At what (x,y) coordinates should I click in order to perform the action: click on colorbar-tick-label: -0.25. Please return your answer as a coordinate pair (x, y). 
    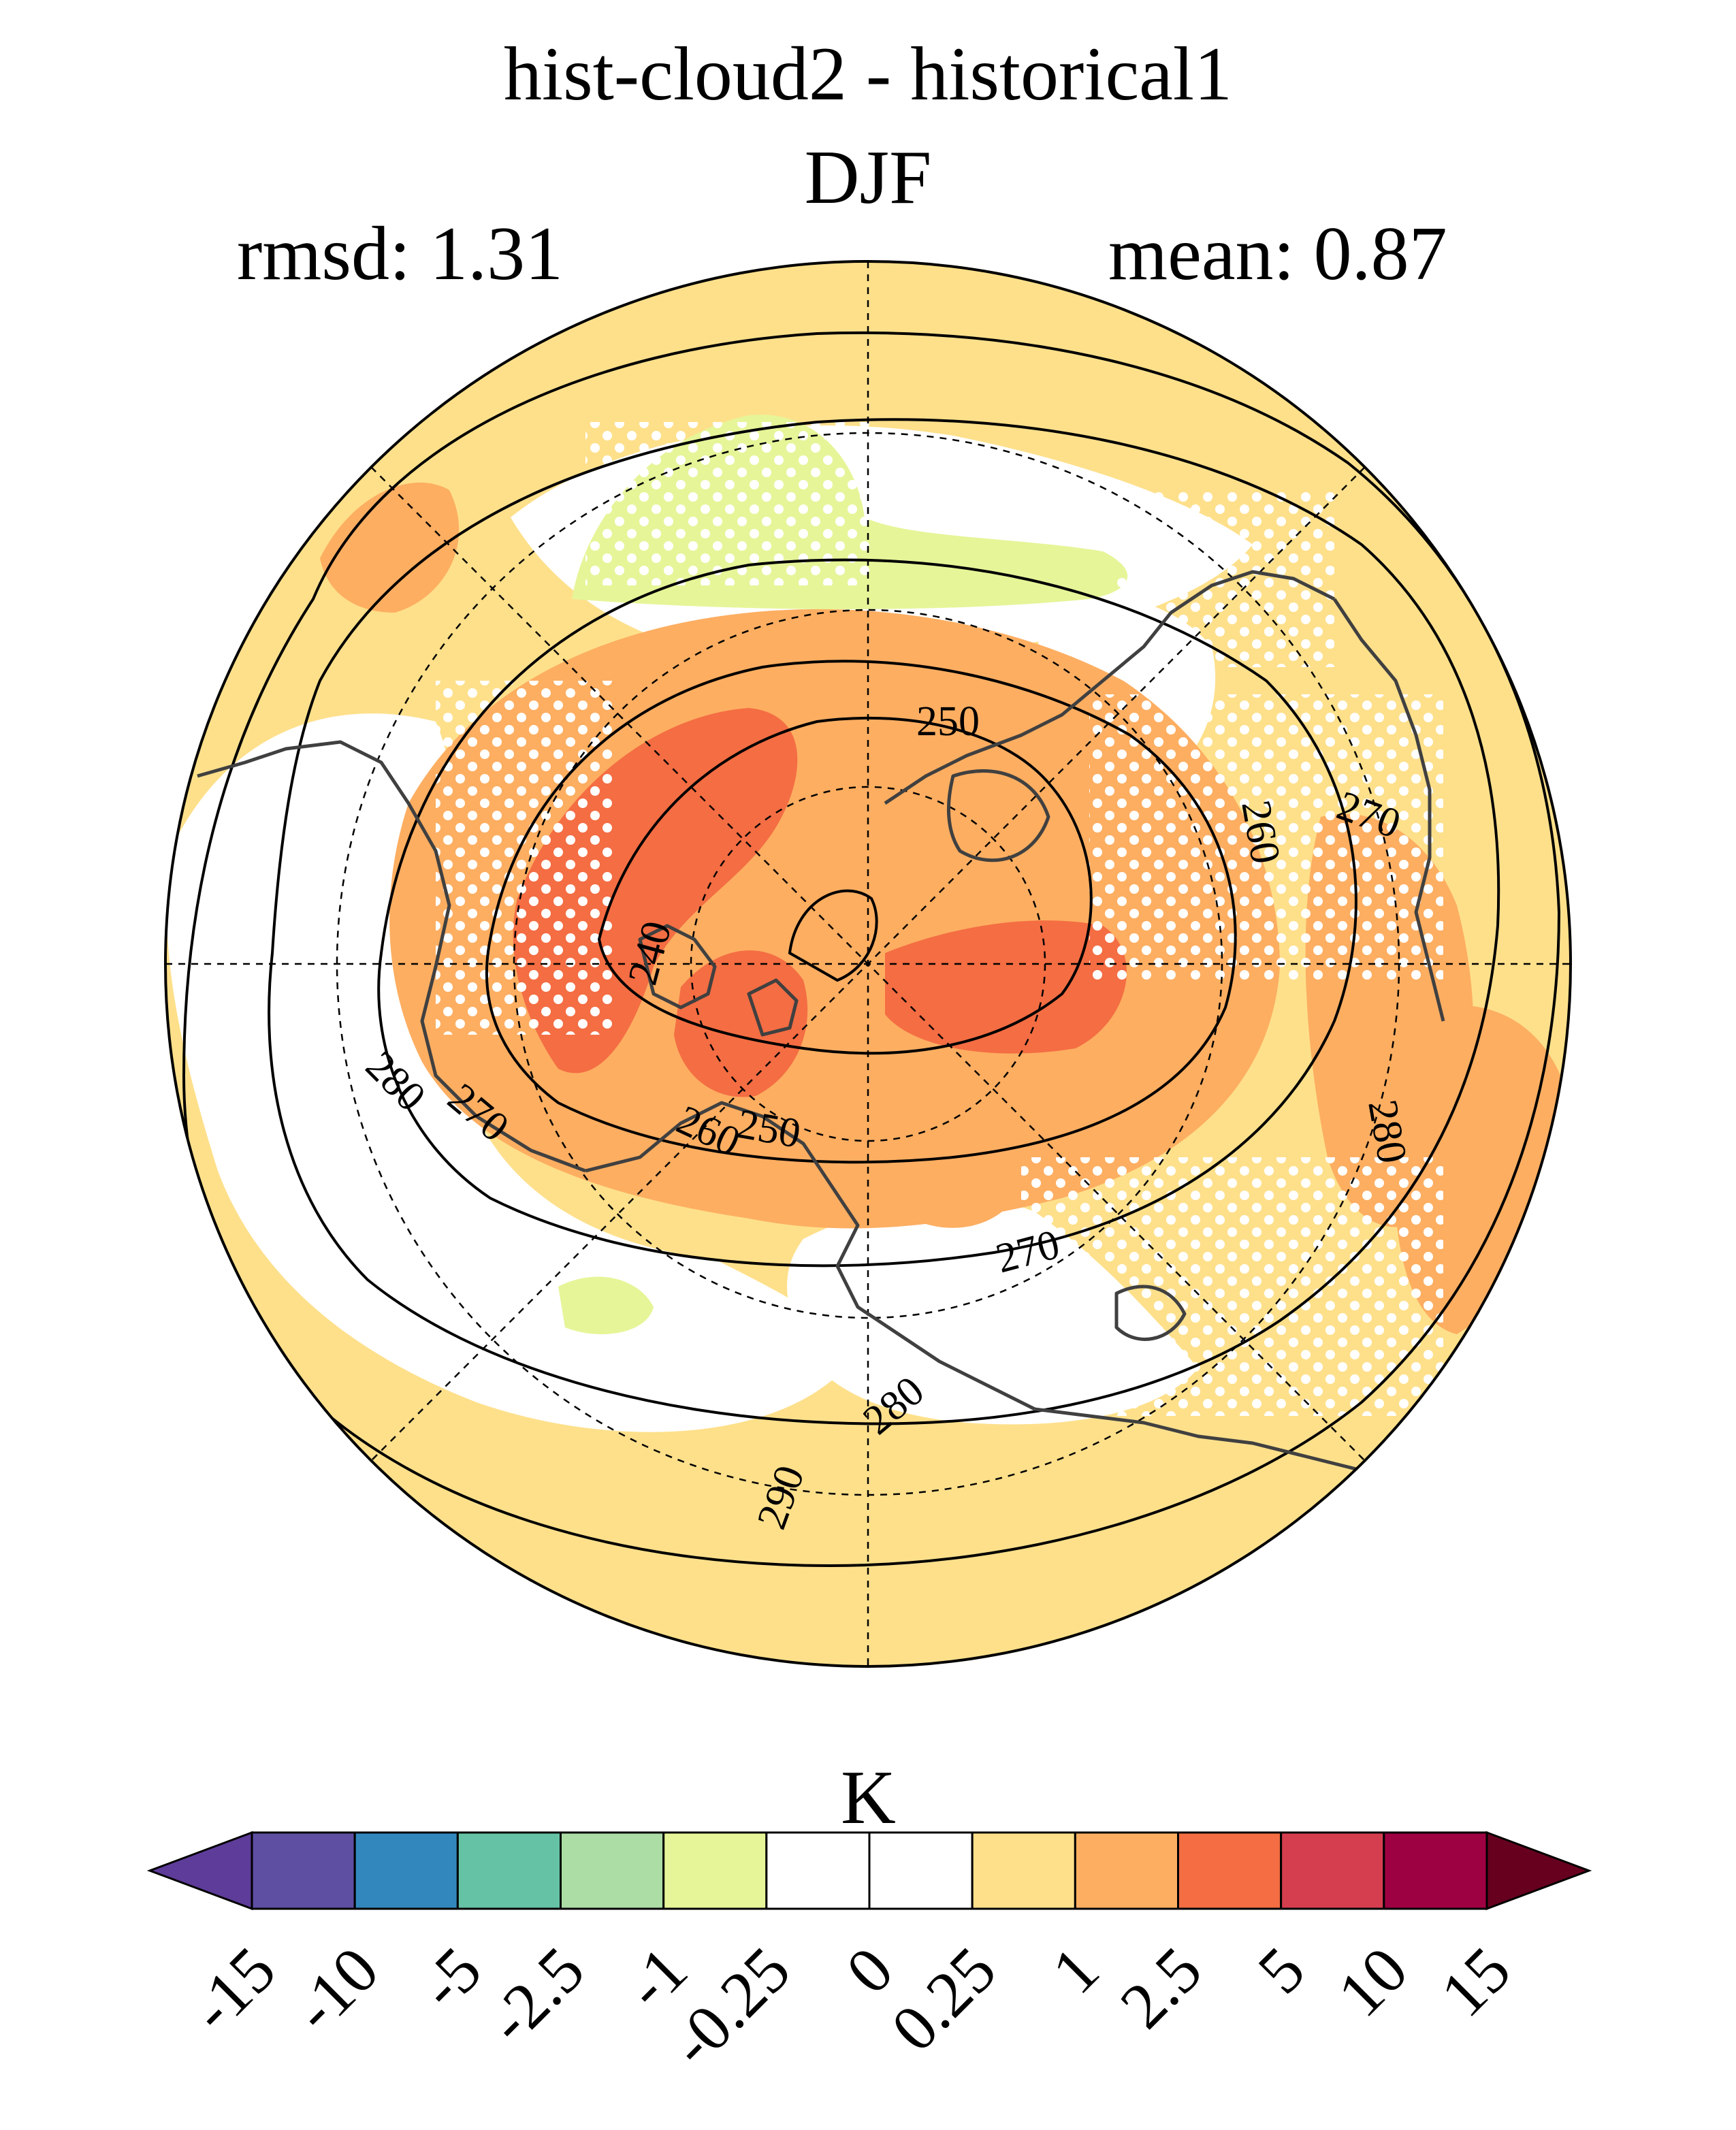
    Looking at the image, I should click on (730, 2006).